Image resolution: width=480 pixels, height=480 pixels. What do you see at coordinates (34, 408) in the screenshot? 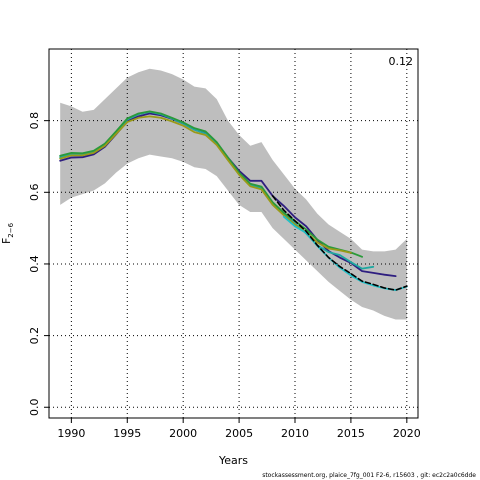
I see `y-tick-label: 0.0` at bounding box center [34, 408].